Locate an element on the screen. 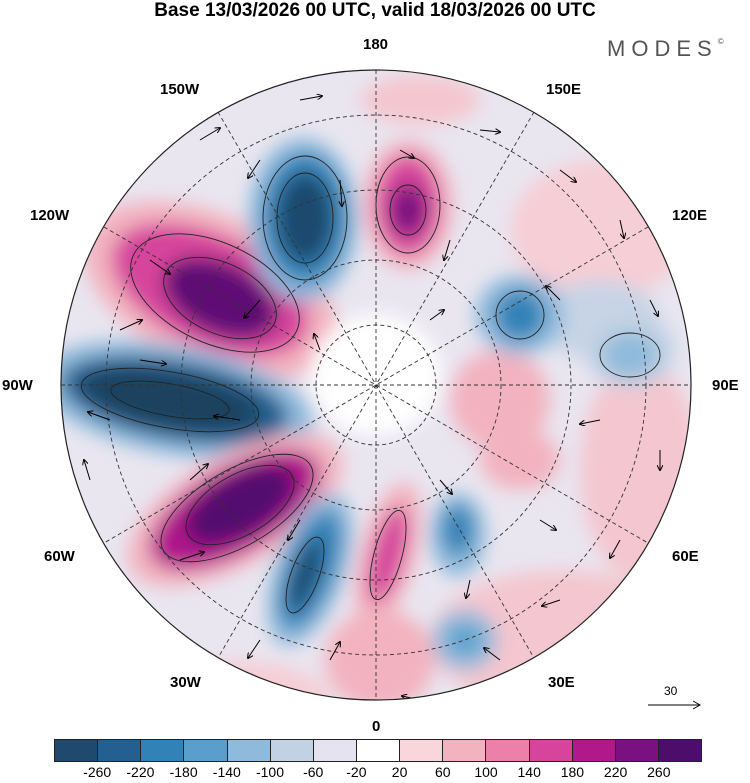 The width and height of the screenshot is (750, 783). colorbar-tick-label: 60 is located at coordinates (443, 772).